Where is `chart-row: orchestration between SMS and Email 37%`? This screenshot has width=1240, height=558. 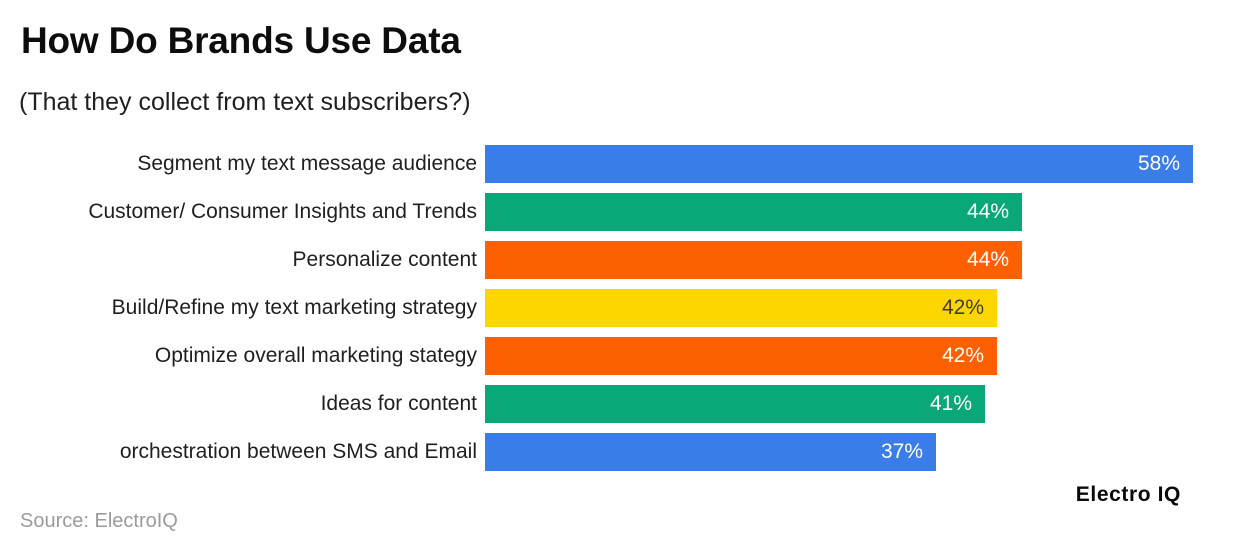 chart-row: orchestration between SMS and Email 37% is located at coordinates (620, 452).